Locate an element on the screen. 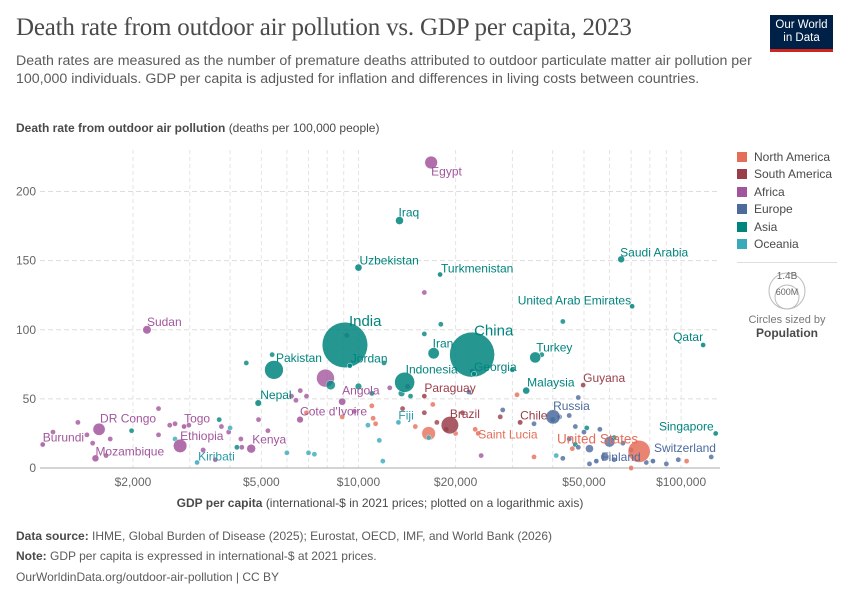  data-point-burundi is located at coordinates (42, 444).